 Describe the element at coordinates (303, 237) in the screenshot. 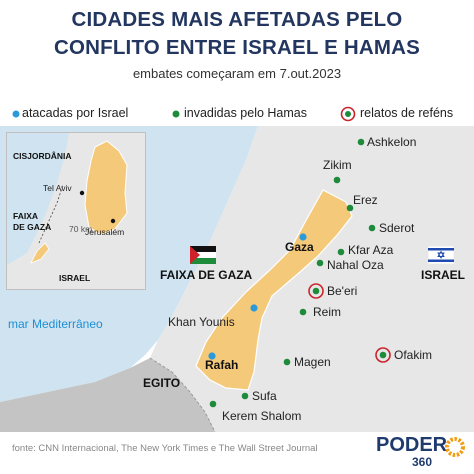

I see `marker-gaza` at that location.